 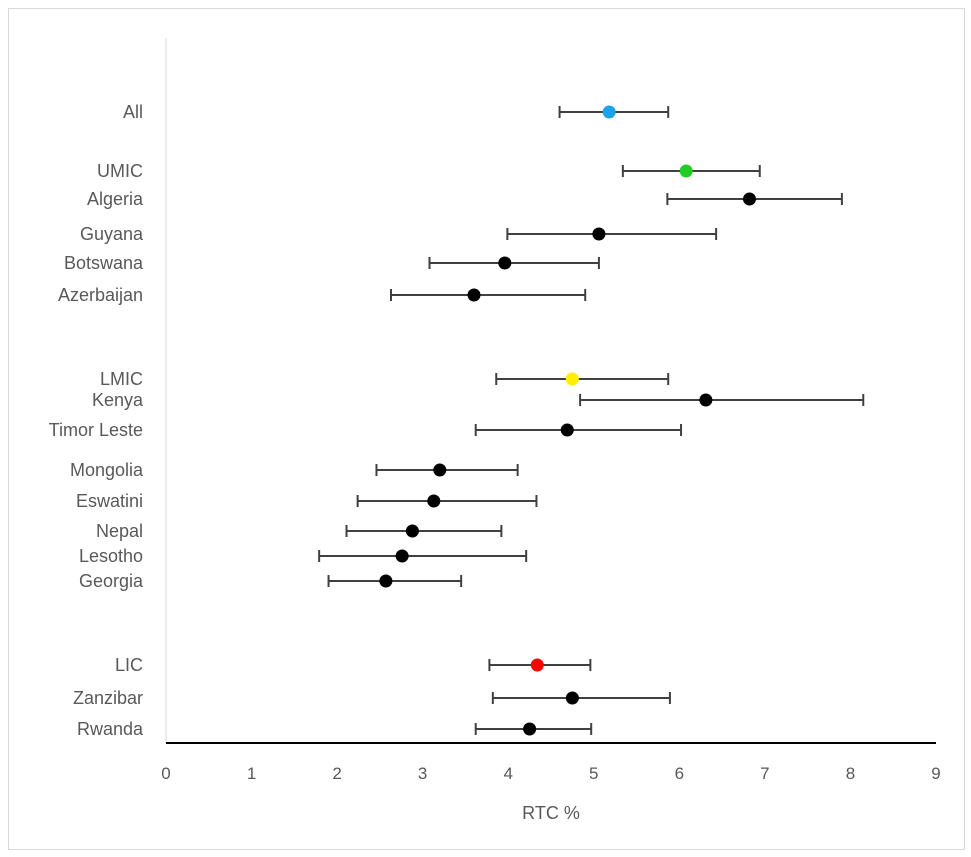 I want to click on row-mongolia: Mongolia, so click(x=294, y=470).